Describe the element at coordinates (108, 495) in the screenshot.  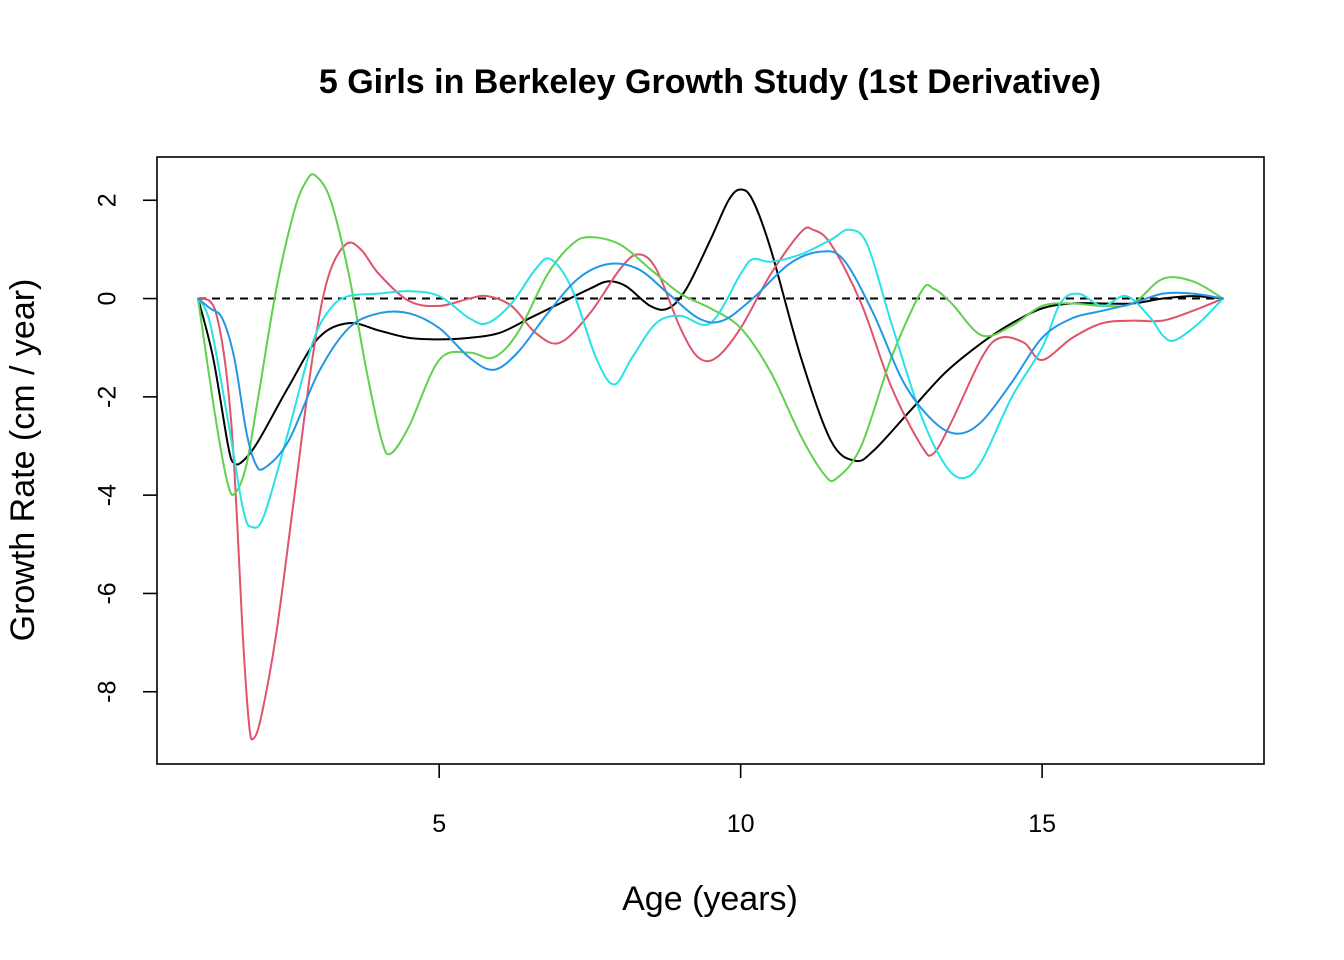
I see `y-tick-label: -4` at that location.